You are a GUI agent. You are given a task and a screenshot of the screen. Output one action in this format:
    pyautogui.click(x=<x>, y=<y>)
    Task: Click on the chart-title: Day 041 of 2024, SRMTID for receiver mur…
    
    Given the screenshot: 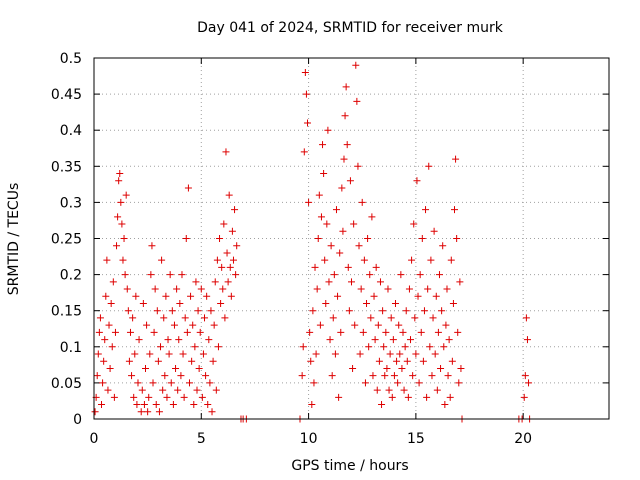 What is the action you would take?
    pyautogui.click(x=350, y=28)
    